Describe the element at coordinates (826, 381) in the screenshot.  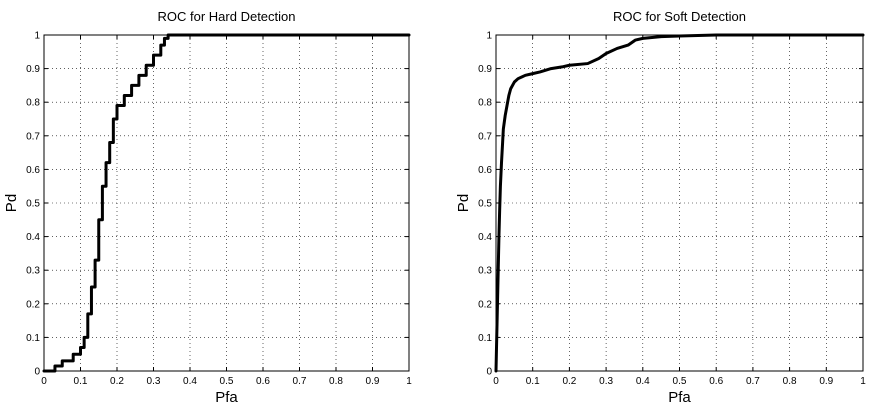
I see `soft-x-tick-label: 0.9` at that location.